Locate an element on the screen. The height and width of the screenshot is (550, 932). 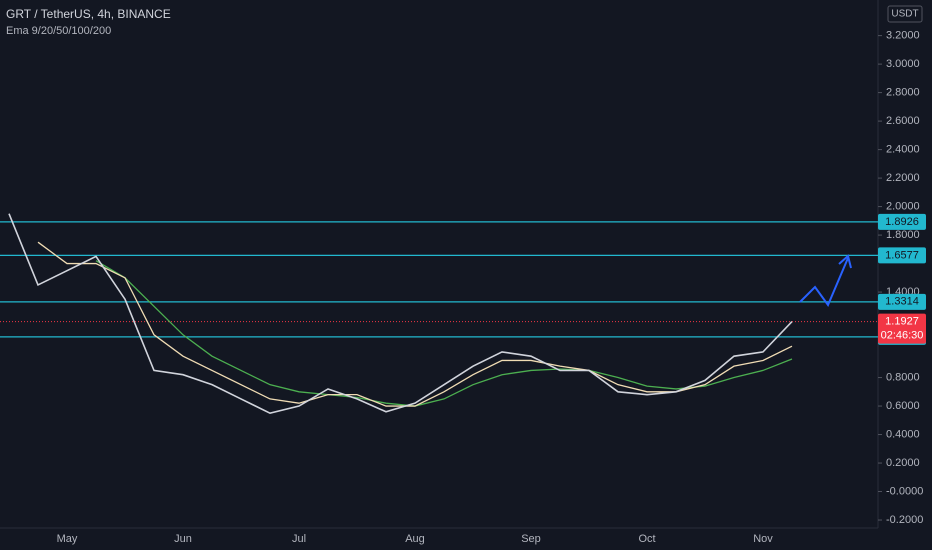
level-label: 1.3314 is located at coordinates (902, 302).